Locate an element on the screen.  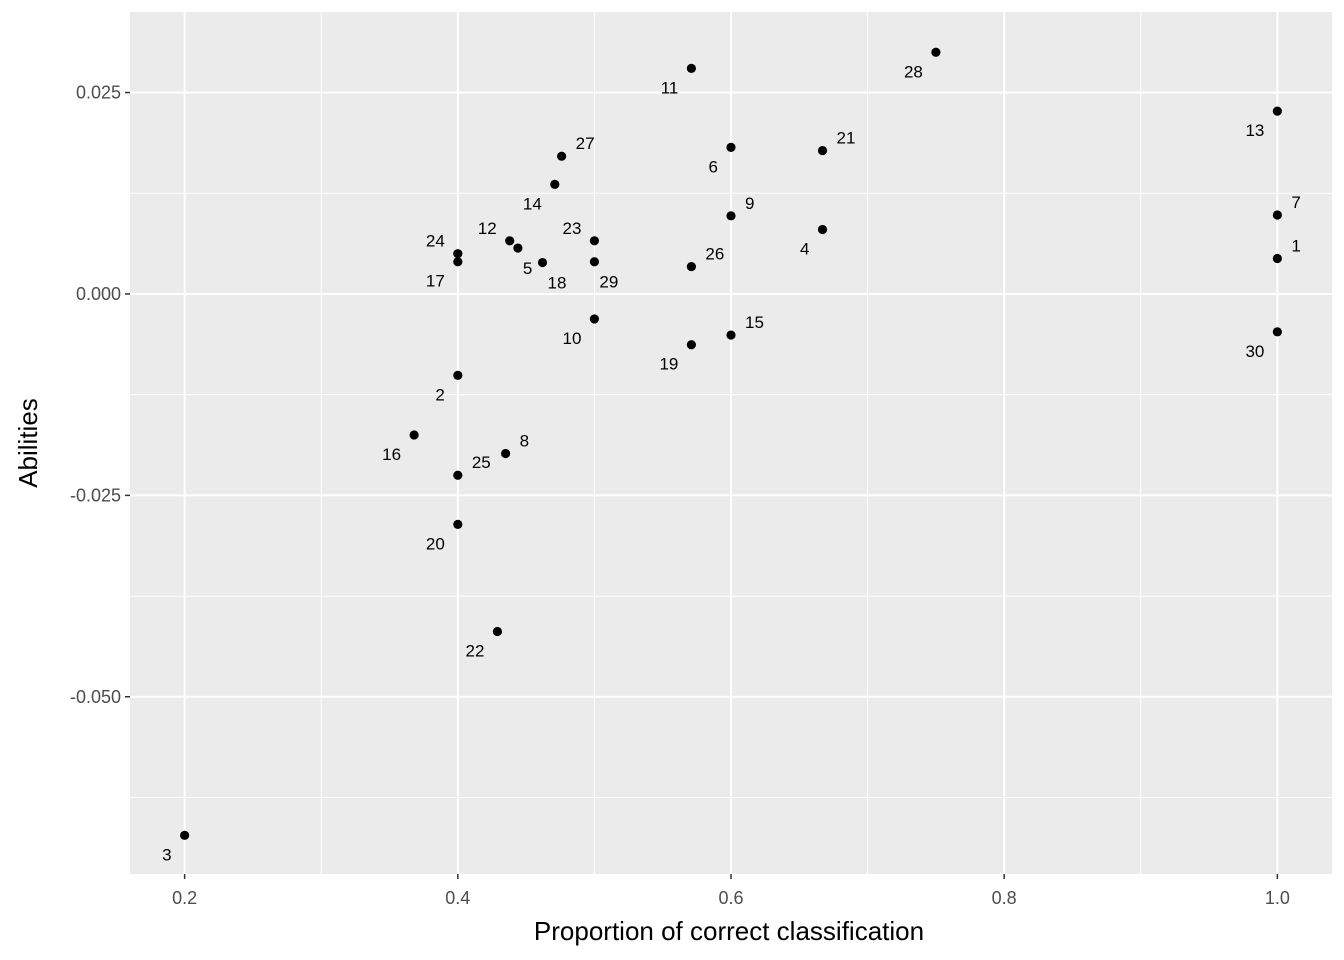
y-axis-title: Abilities is located at coordinates (28, 443).